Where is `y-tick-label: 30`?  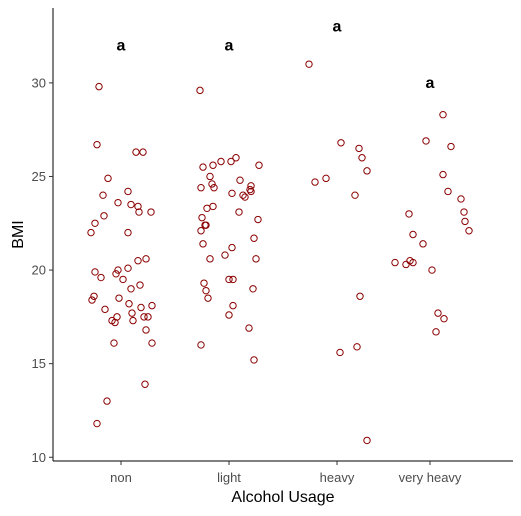 y-tick-label: 30 is located at coordinates (39, 82).